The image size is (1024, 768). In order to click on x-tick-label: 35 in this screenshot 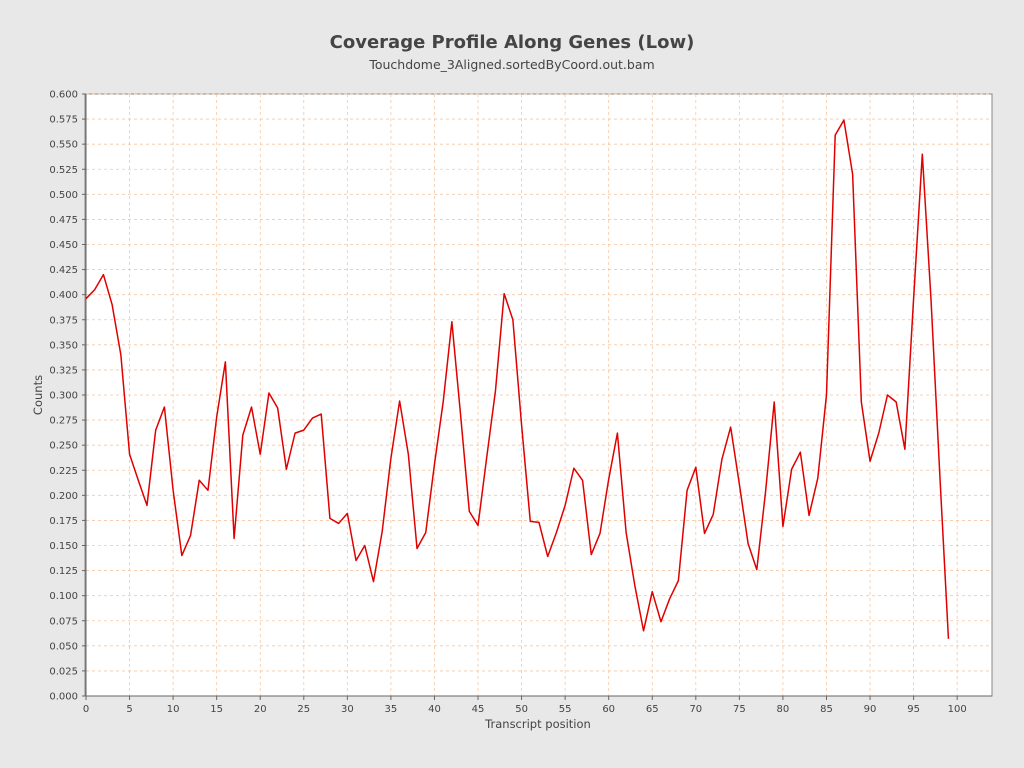, I will do `click(391, 709)`.